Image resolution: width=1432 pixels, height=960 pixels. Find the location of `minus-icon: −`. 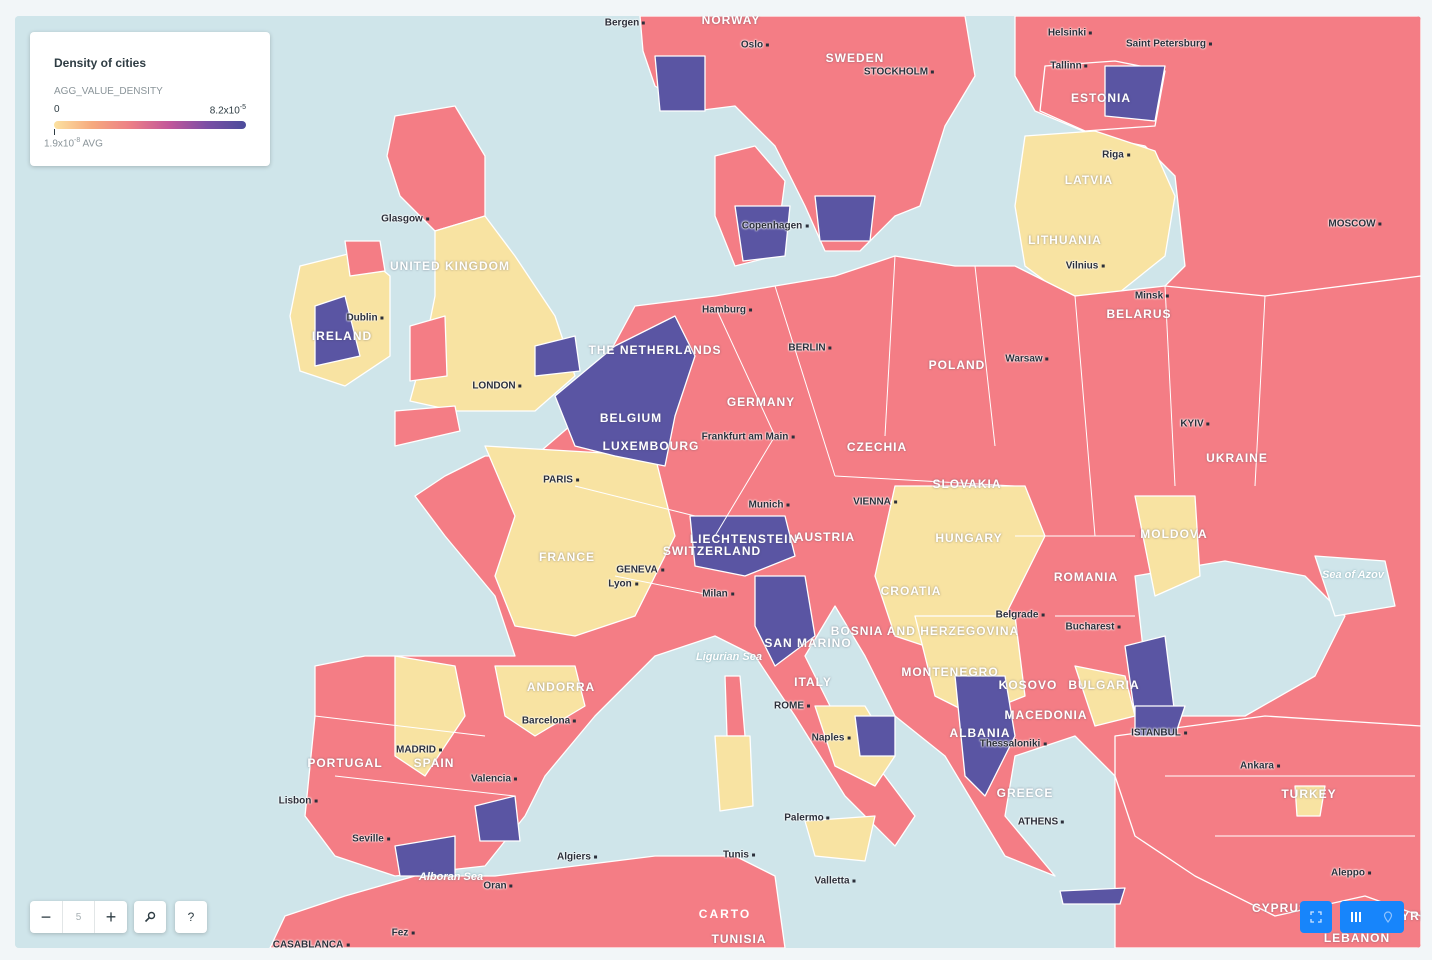

minus-icon: − is located at coordinates (46, 916).